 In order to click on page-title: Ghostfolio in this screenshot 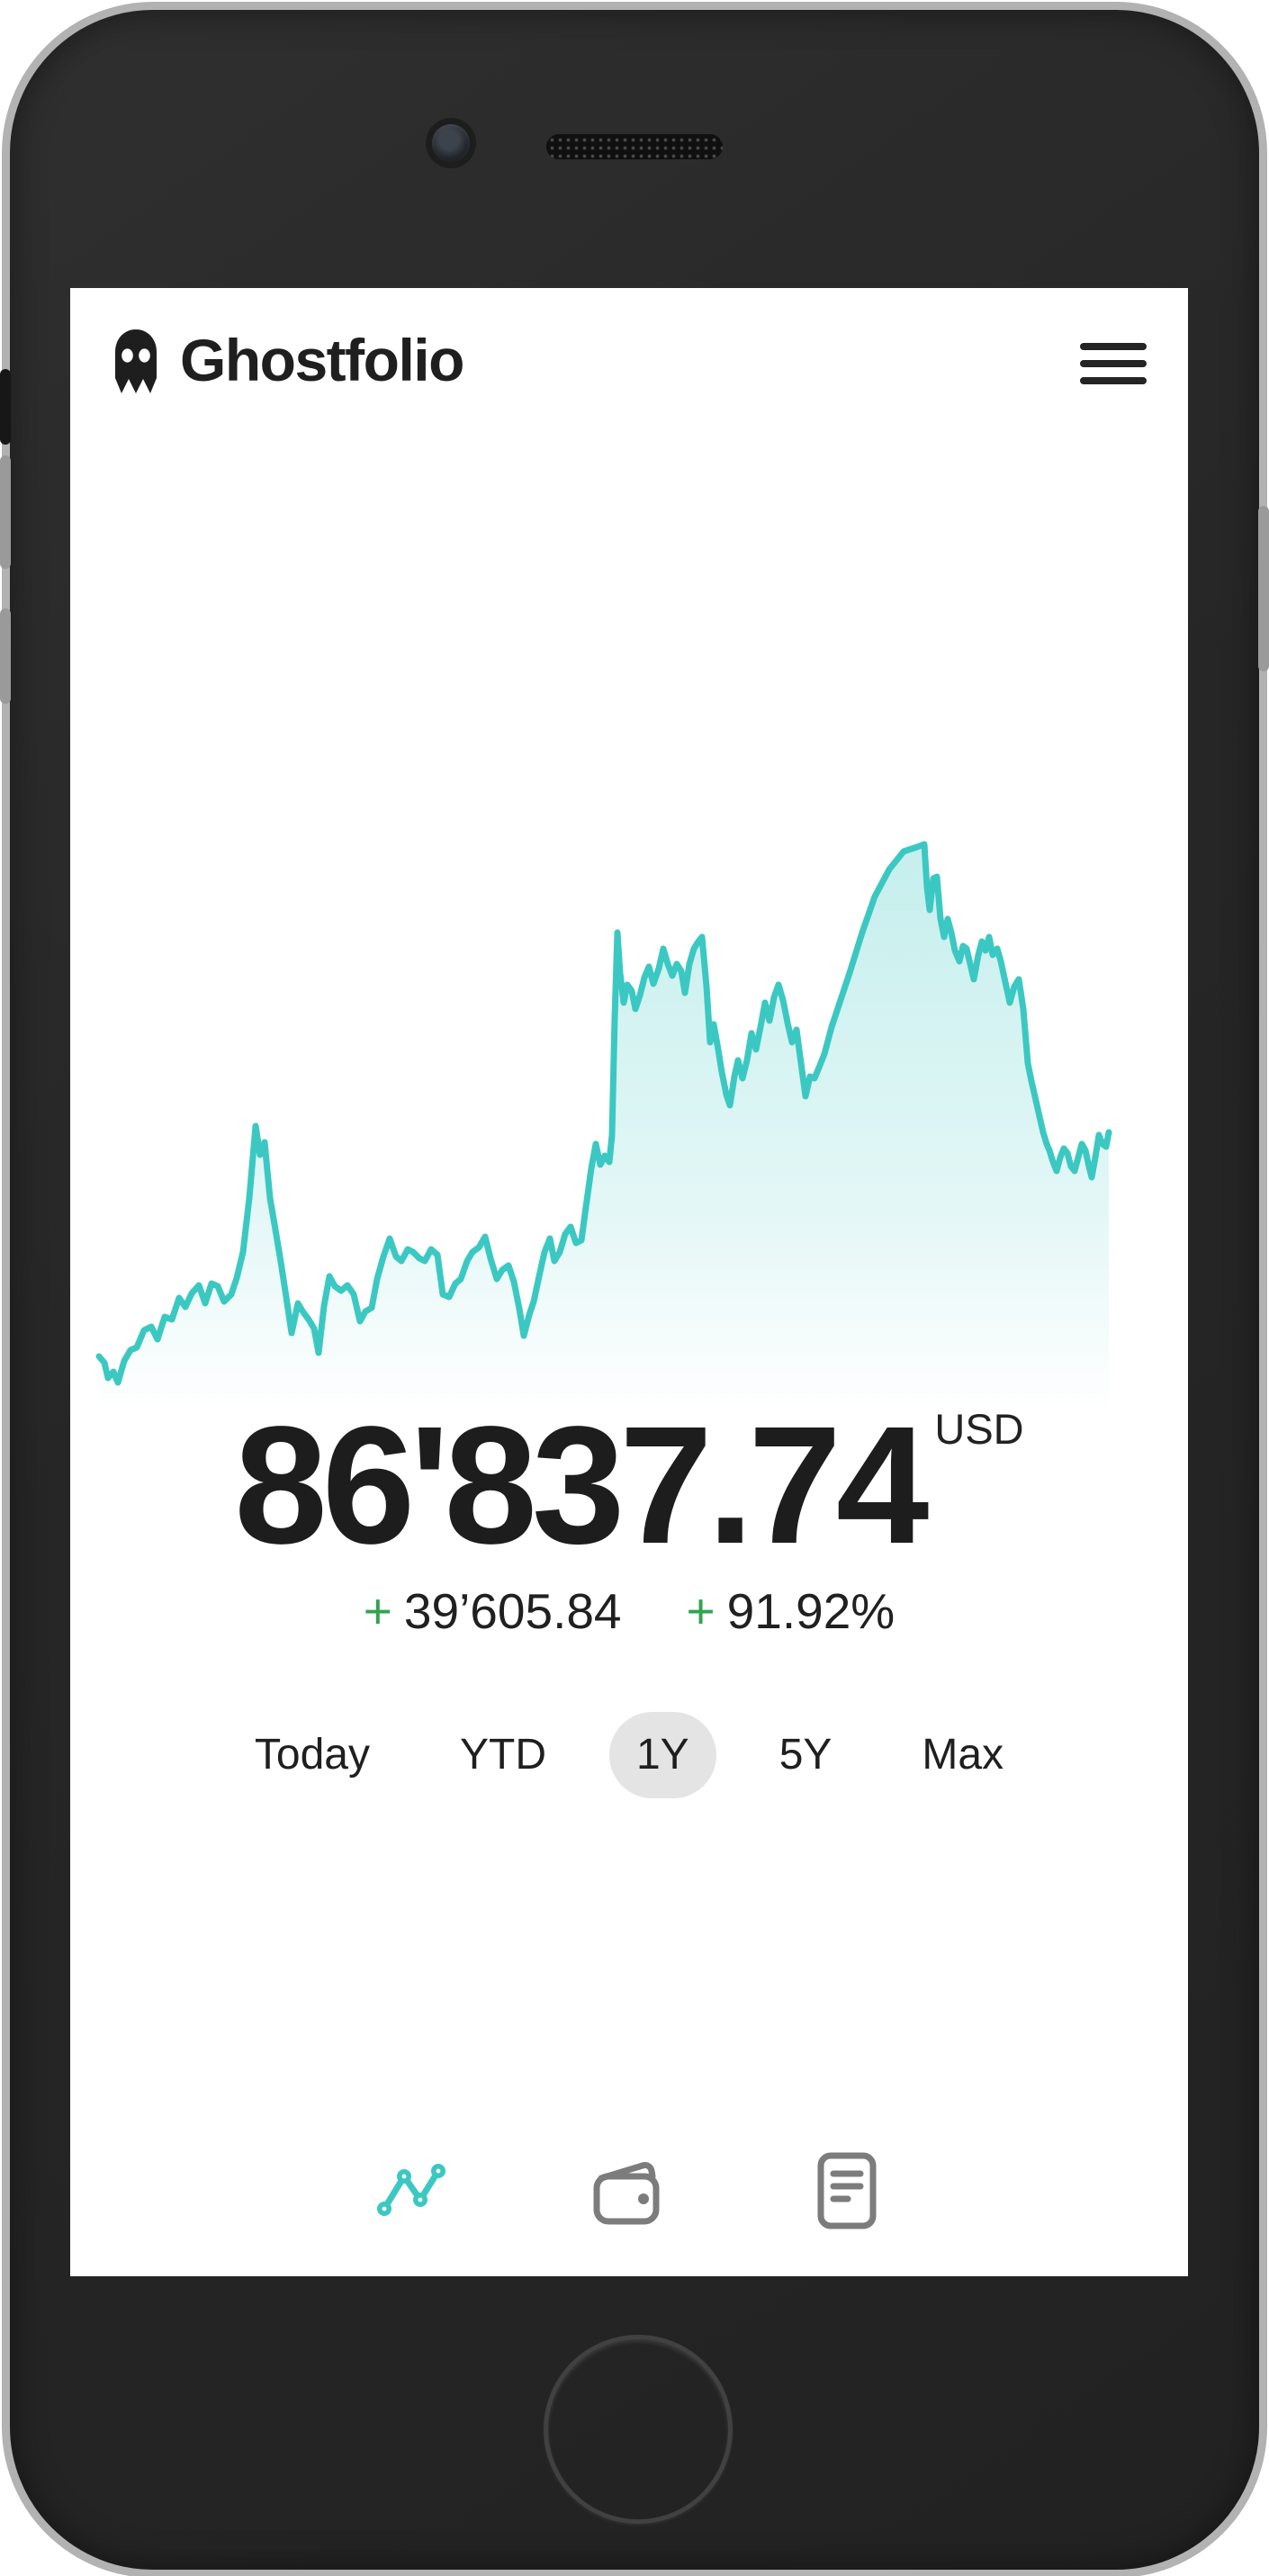, I will do `click(322, 360)`.